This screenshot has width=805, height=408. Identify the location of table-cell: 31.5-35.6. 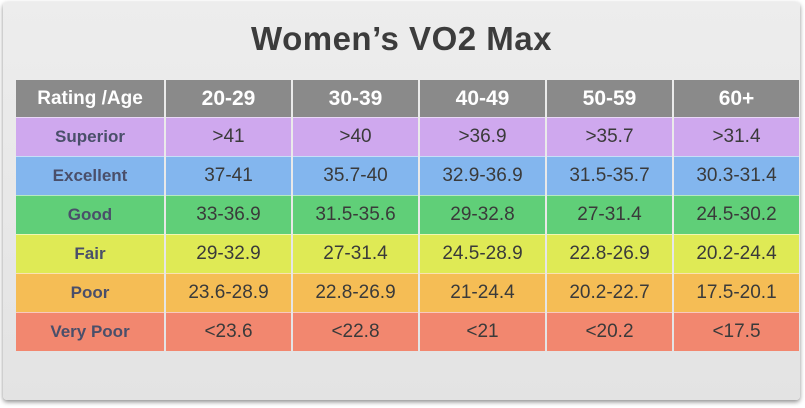
(355, 214).